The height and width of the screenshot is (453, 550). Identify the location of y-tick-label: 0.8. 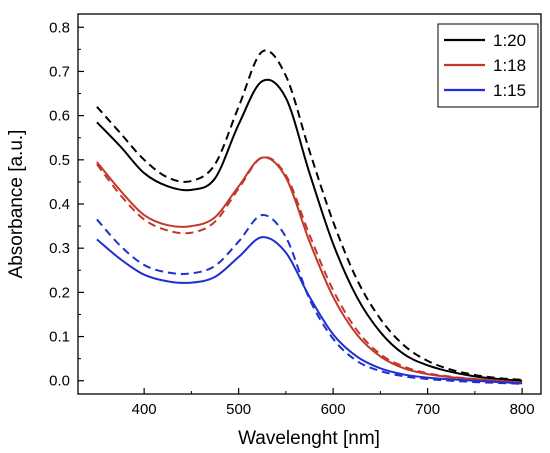
(59, 27).